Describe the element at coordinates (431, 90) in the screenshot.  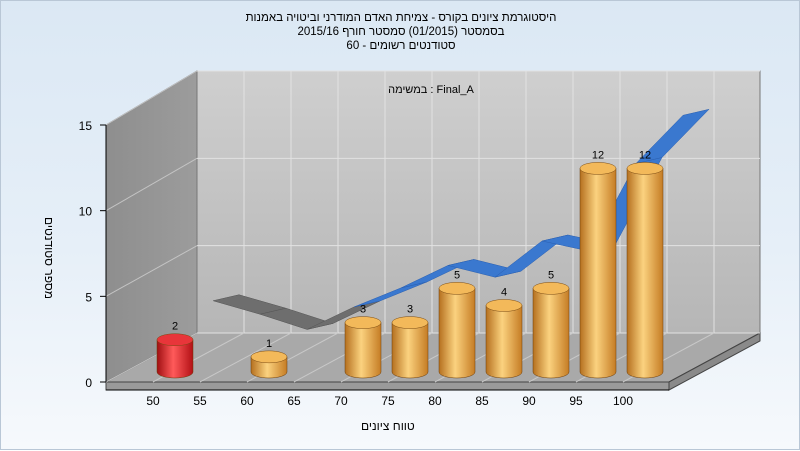
I see `chart-subtitle: במשימה : Final_A` at that location.